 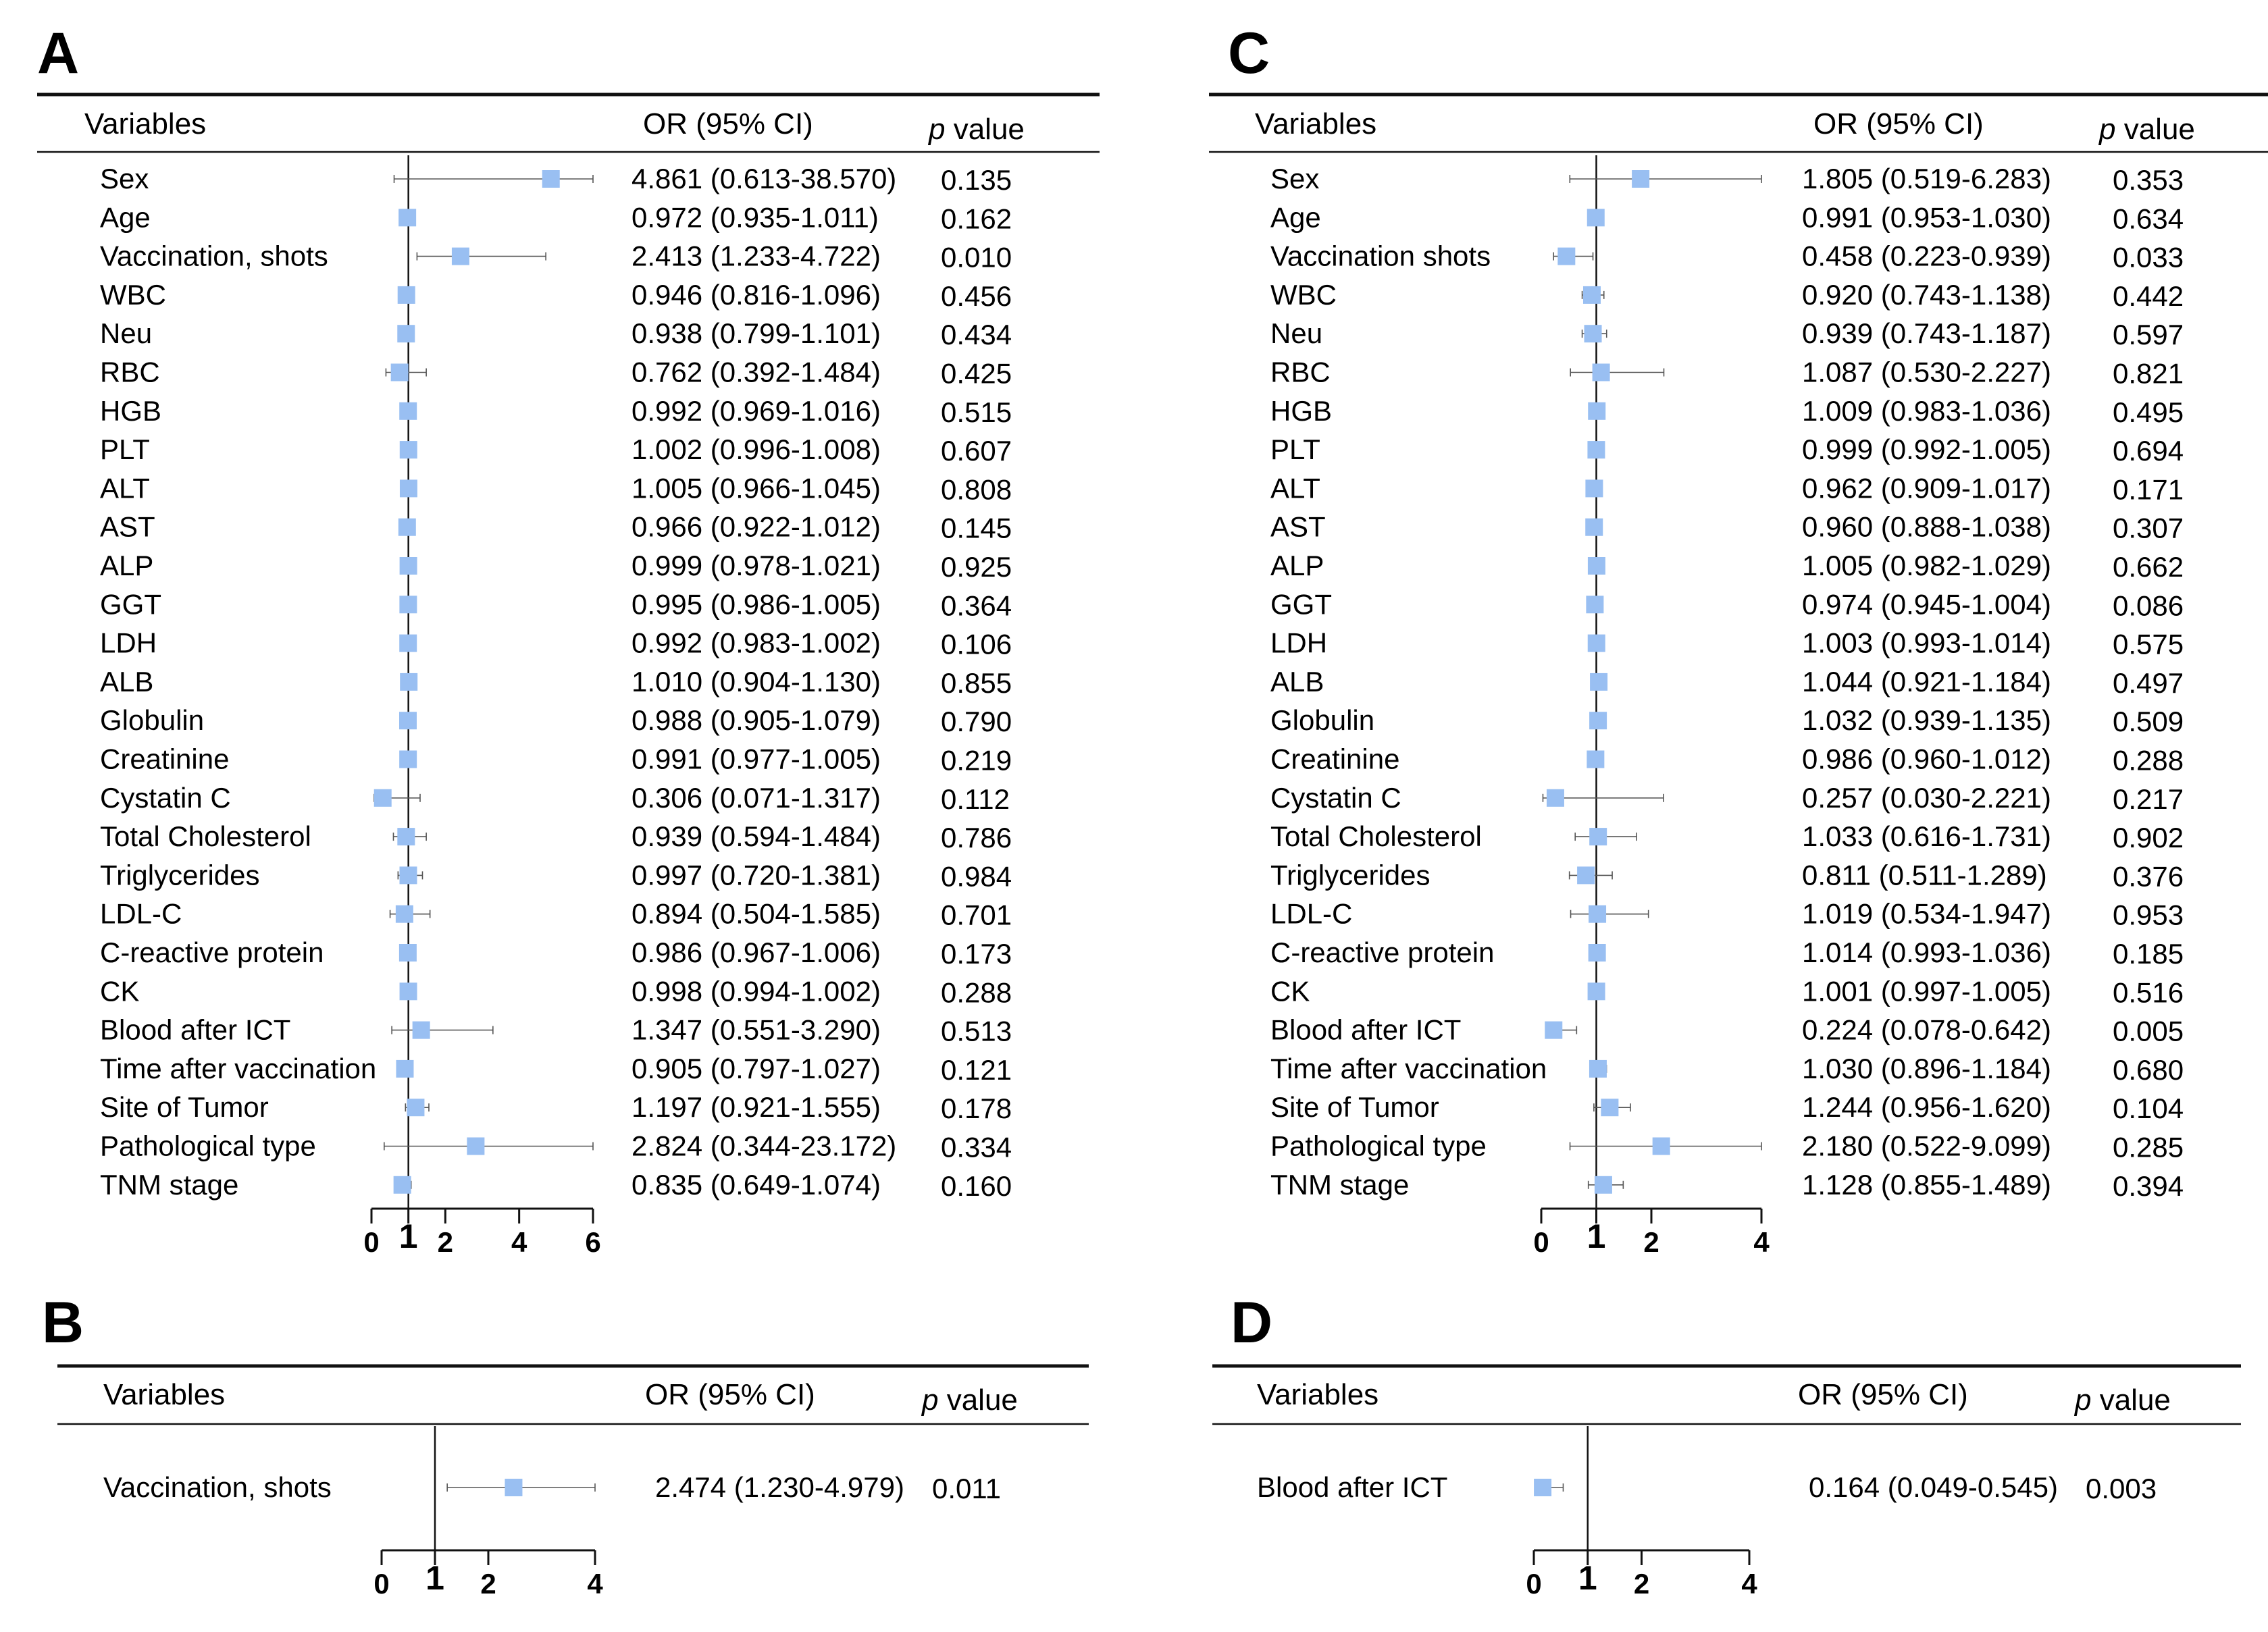 What do you see at coordinates (2148, 915) in the screenshot?
I see `row-p-value: 0.953` at bounding box center [2148, 915].